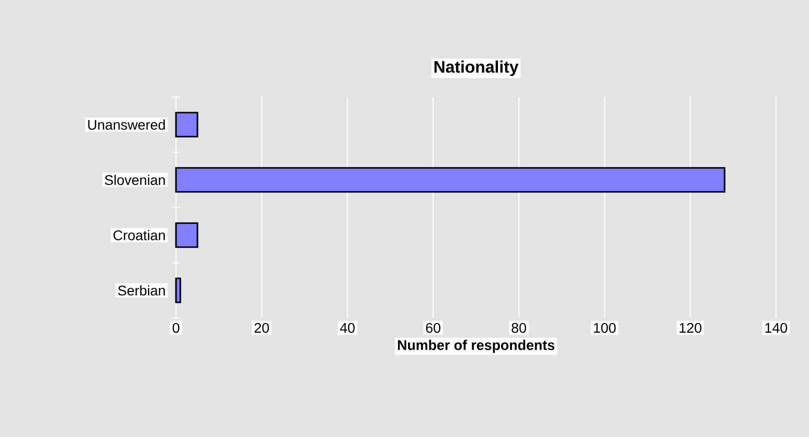  Describe the element at coordinates (691, 327) in the screenshot. I see `x-tick-label: 120` at that location.